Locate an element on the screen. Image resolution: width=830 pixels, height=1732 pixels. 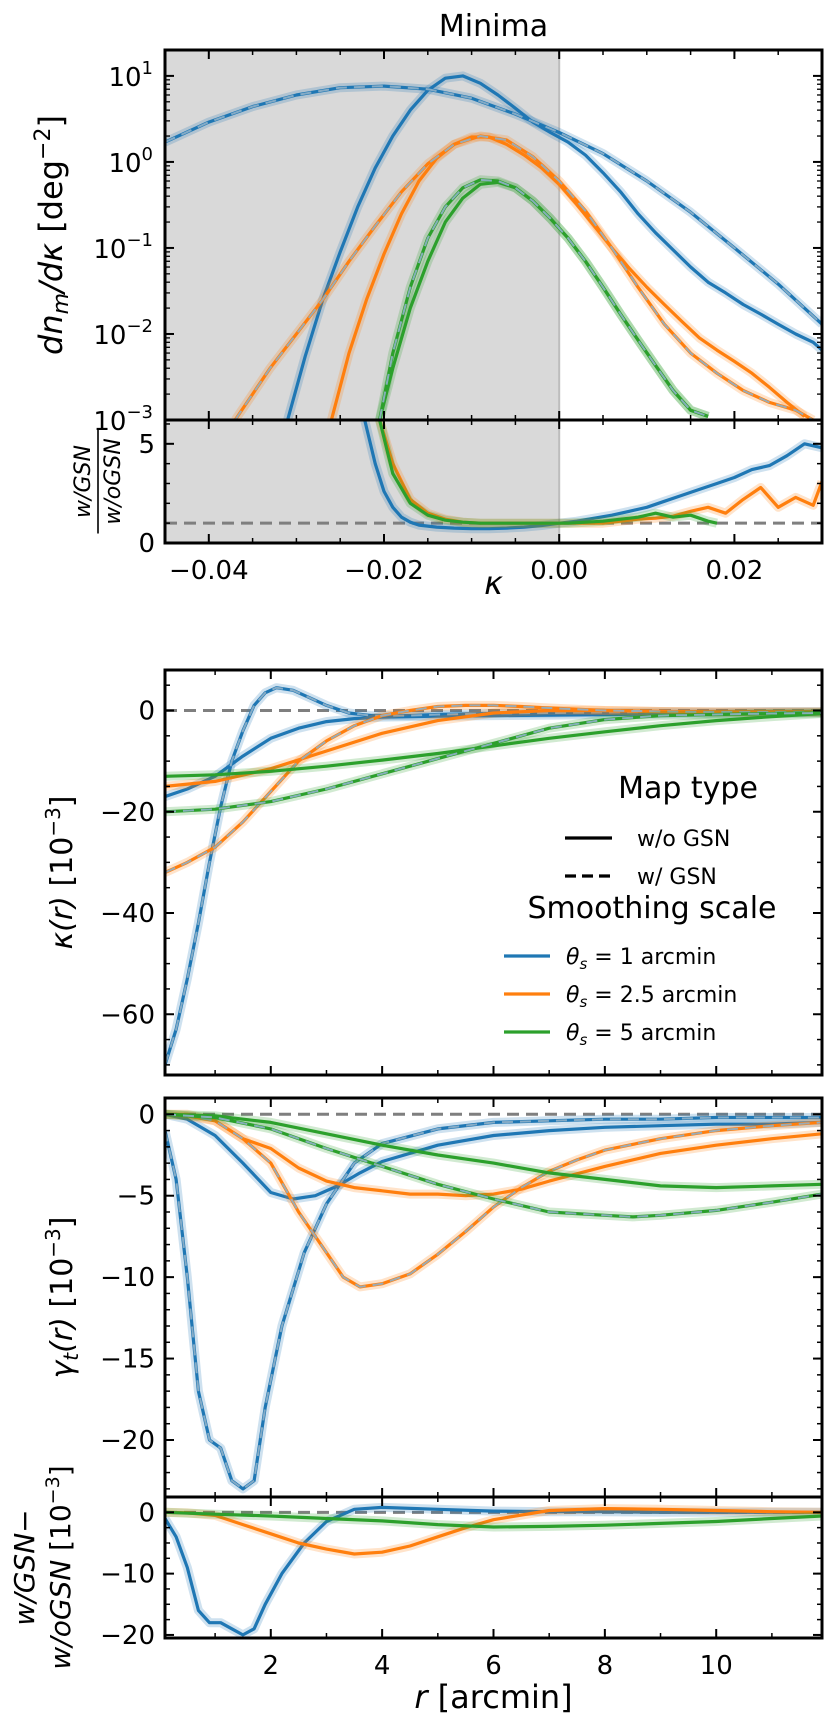
shear_difference-xtick-label-2: 6 is located at coordinates (493, 1666).